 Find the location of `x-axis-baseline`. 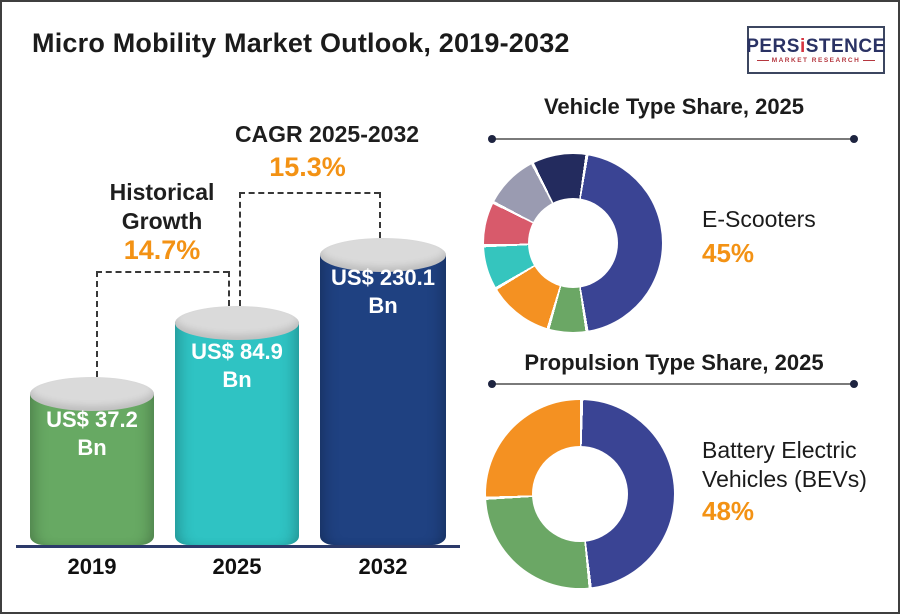

x-axis-baseline is located at coordinates (238, 546).